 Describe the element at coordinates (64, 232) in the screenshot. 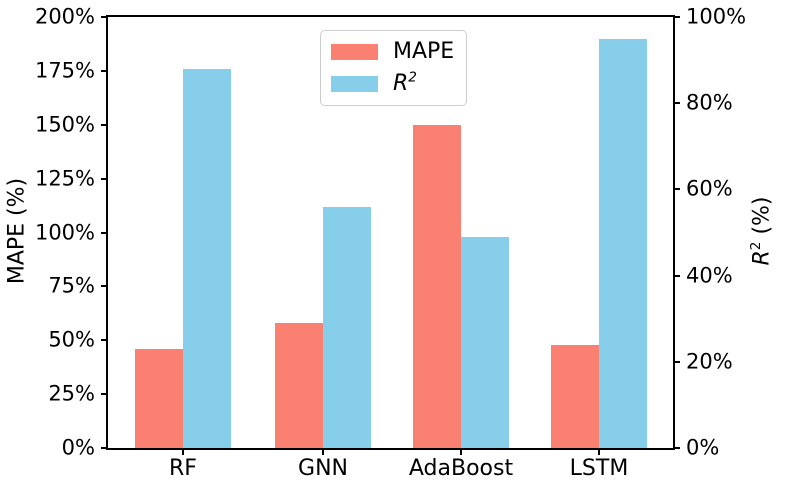

I see `left-tick-label: 100%` at that location.